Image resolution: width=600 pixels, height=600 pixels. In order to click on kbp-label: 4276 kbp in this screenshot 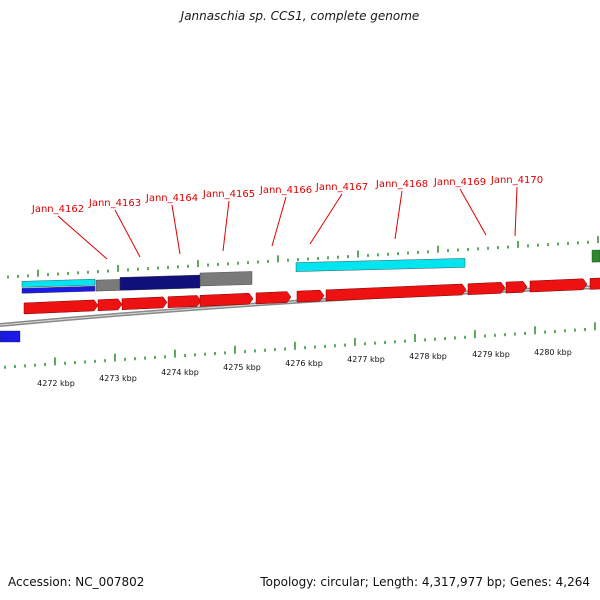, I will do `click(304, 363)`.